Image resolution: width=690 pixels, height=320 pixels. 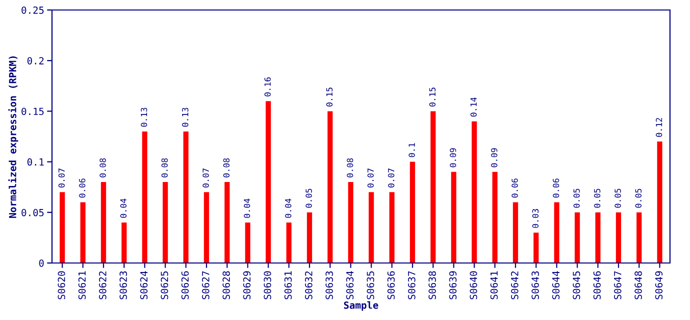 I want to click on x-tick-label: S0648, so click(x=638, y=285).